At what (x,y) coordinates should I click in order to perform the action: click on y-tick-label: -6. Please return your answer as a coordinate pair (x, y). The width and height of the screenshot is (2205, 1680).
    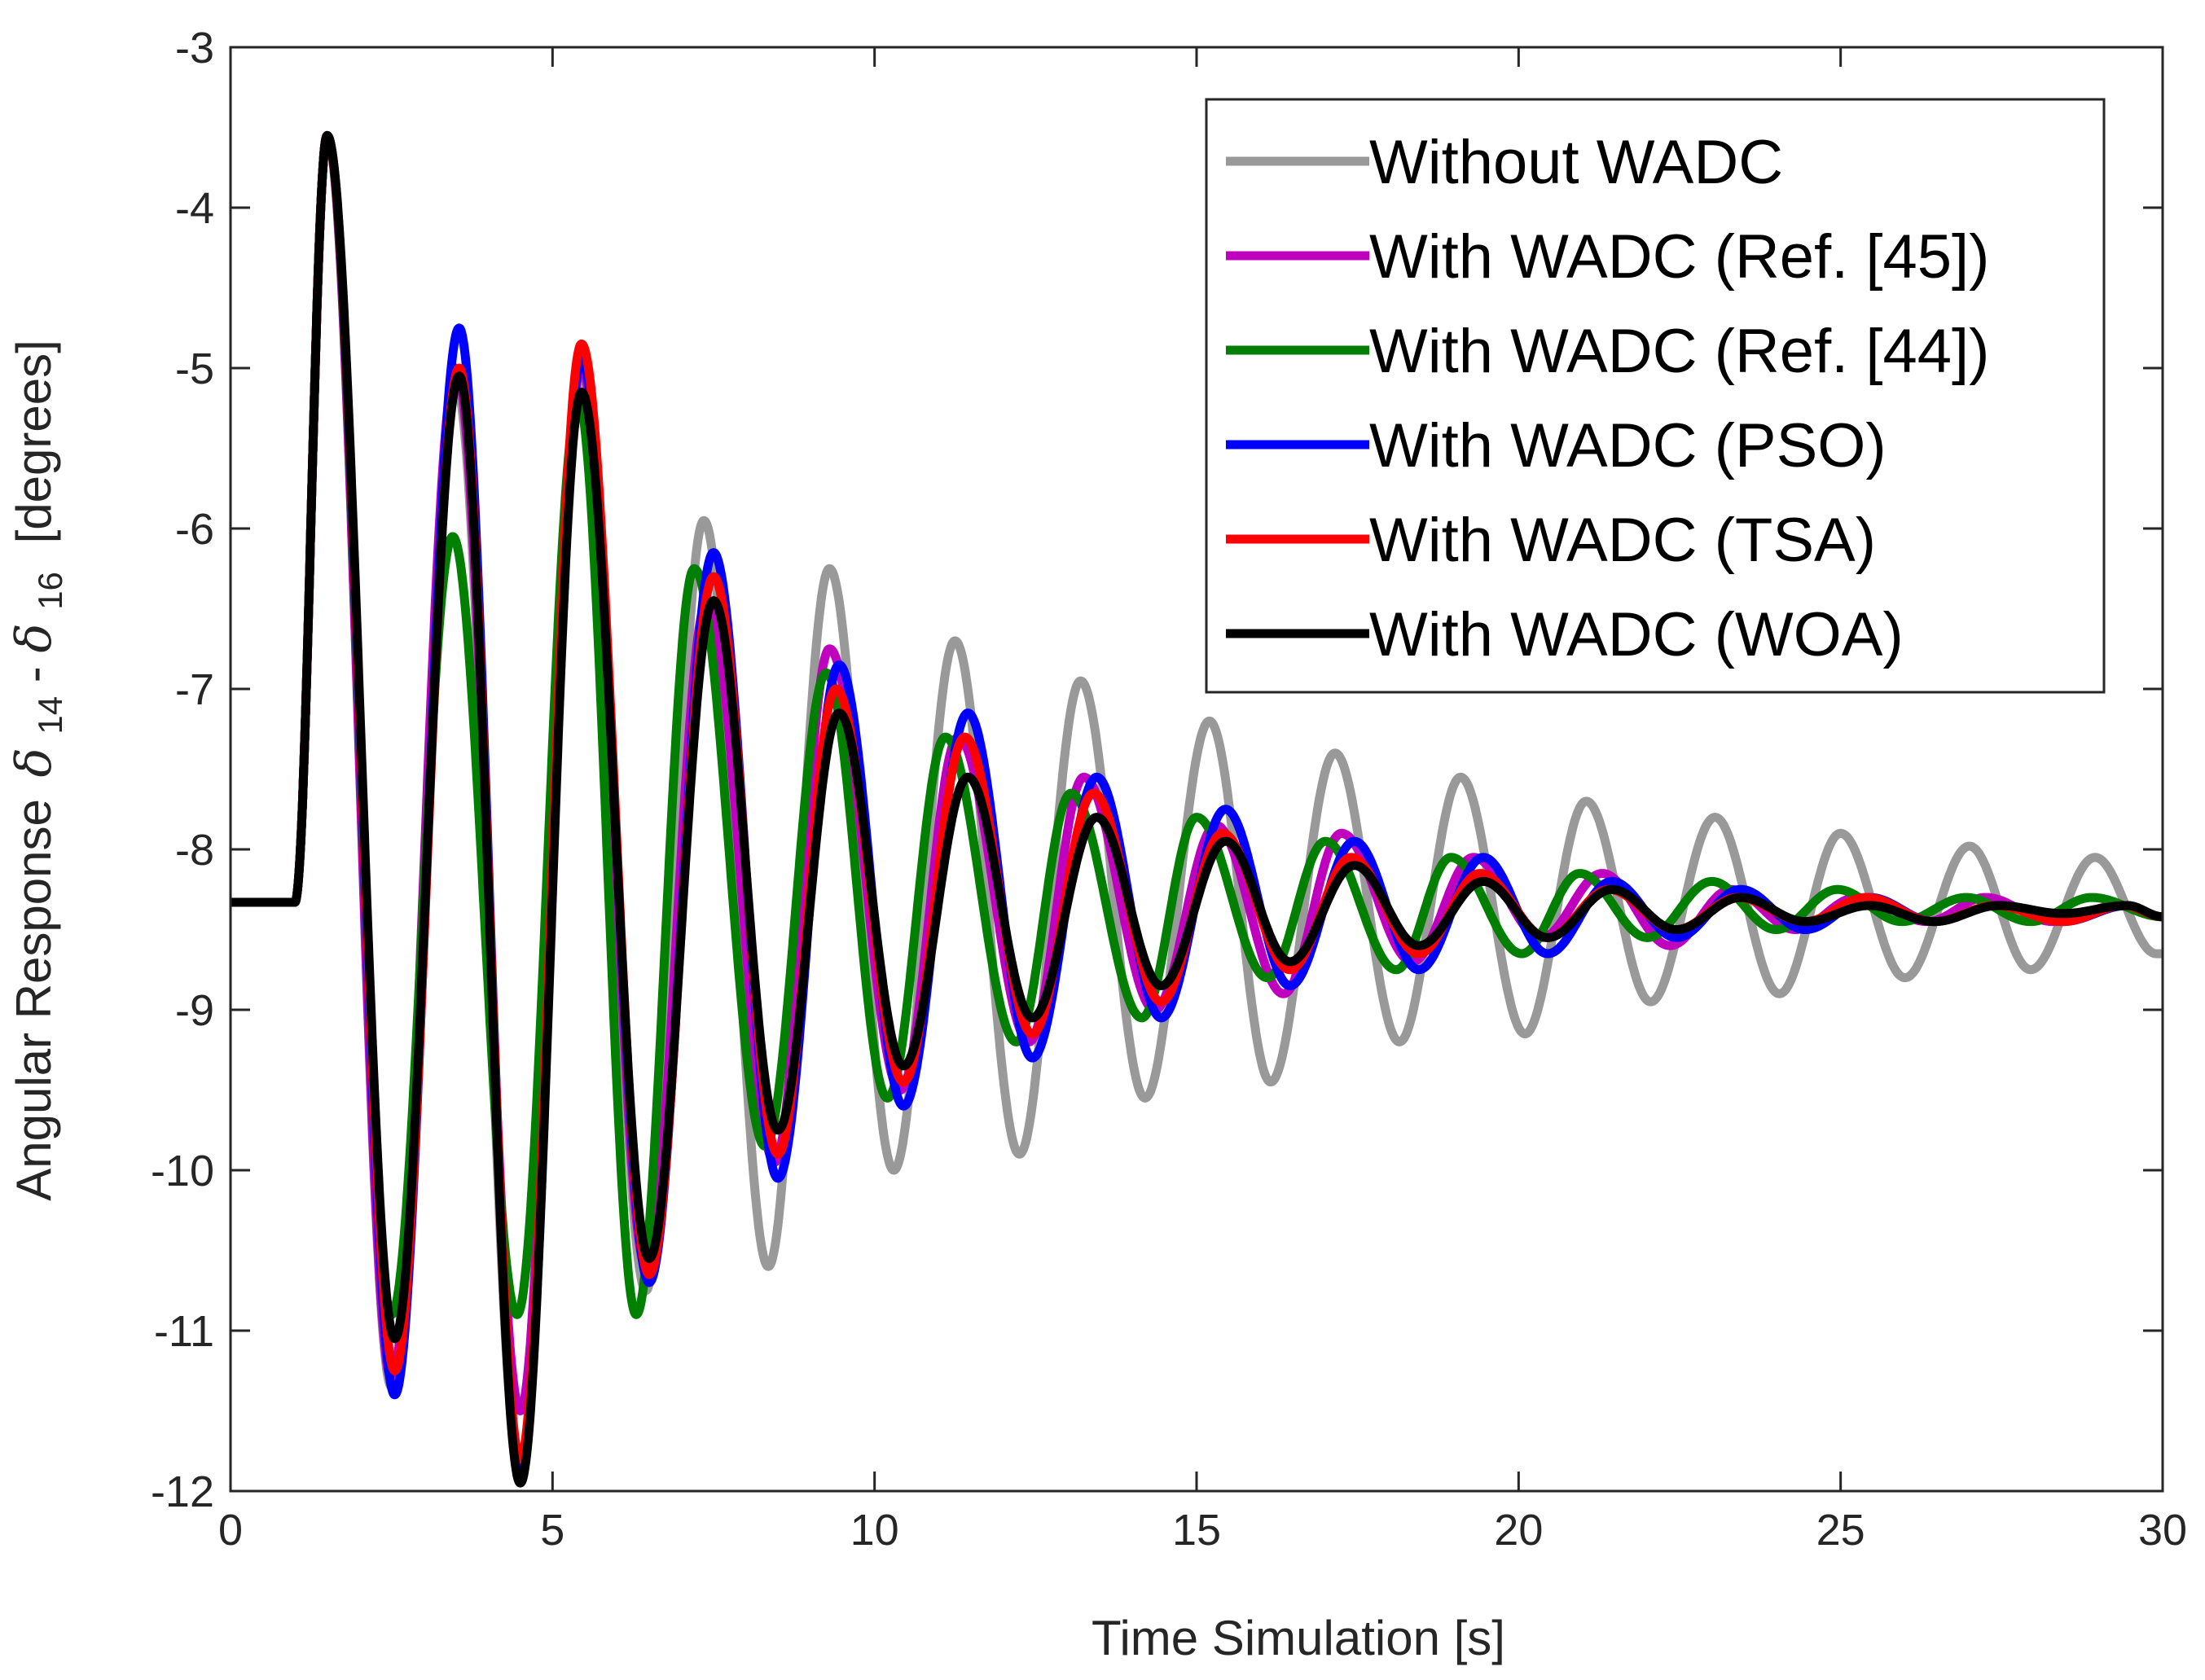
    Looking at the image, I should click on (194, 529).